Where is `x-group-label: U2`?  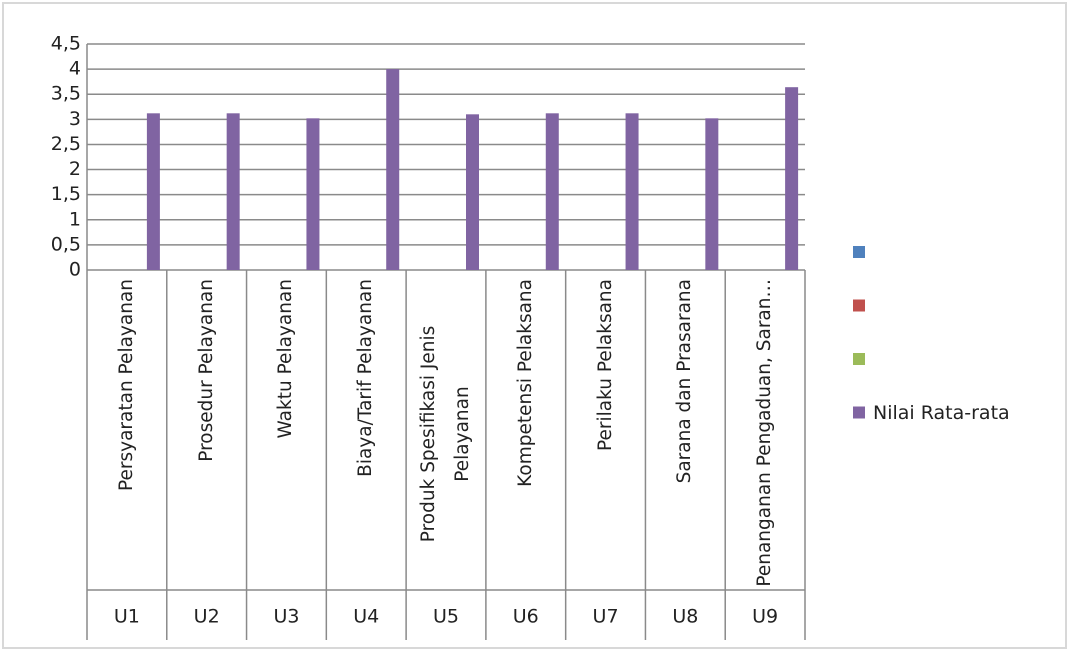 x-group-label: U2 is located at coordinates (207, 617).